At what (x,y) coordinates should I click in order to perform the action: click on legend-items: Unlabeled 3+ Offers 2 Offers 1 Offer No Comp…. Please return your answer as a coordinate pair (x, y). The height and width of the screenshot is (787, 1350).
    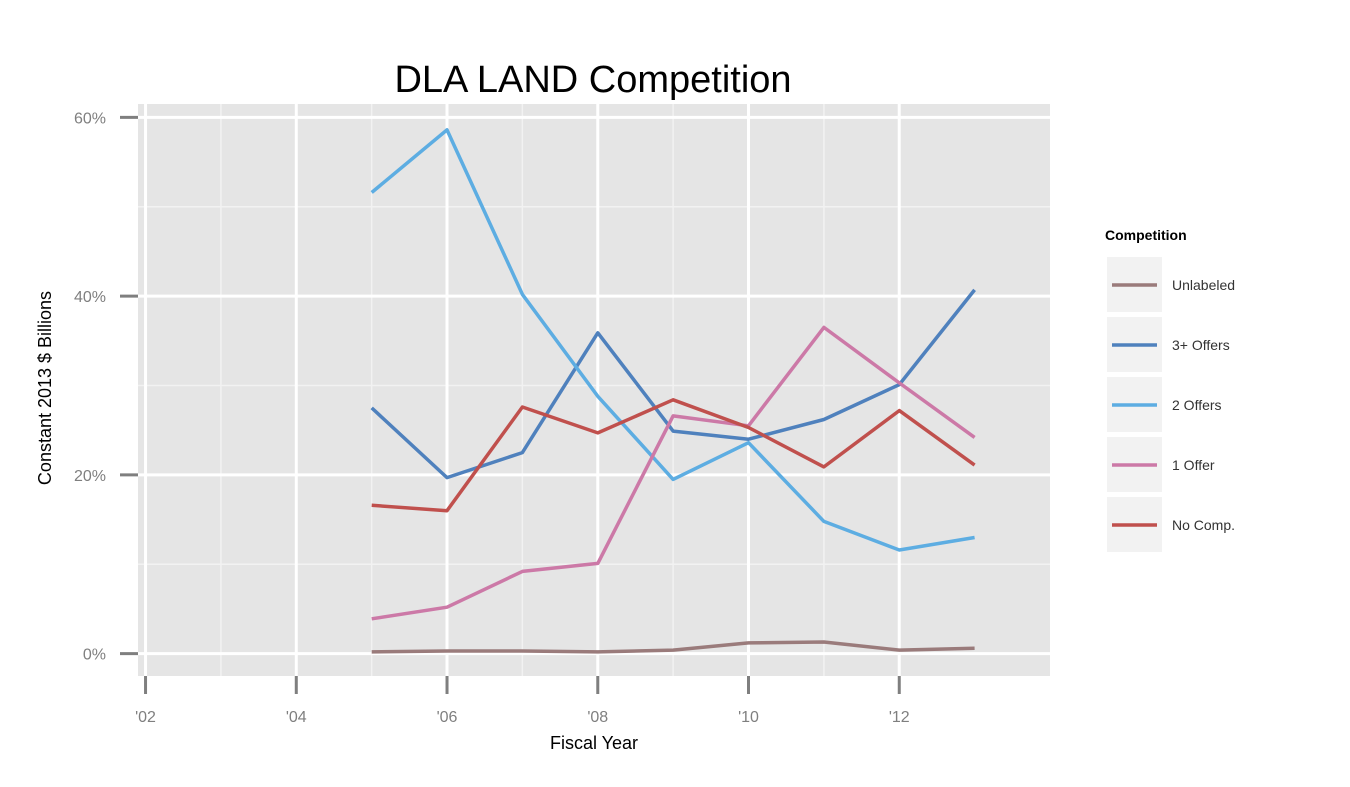
    Looking at the image, I should click on (1171, 404).